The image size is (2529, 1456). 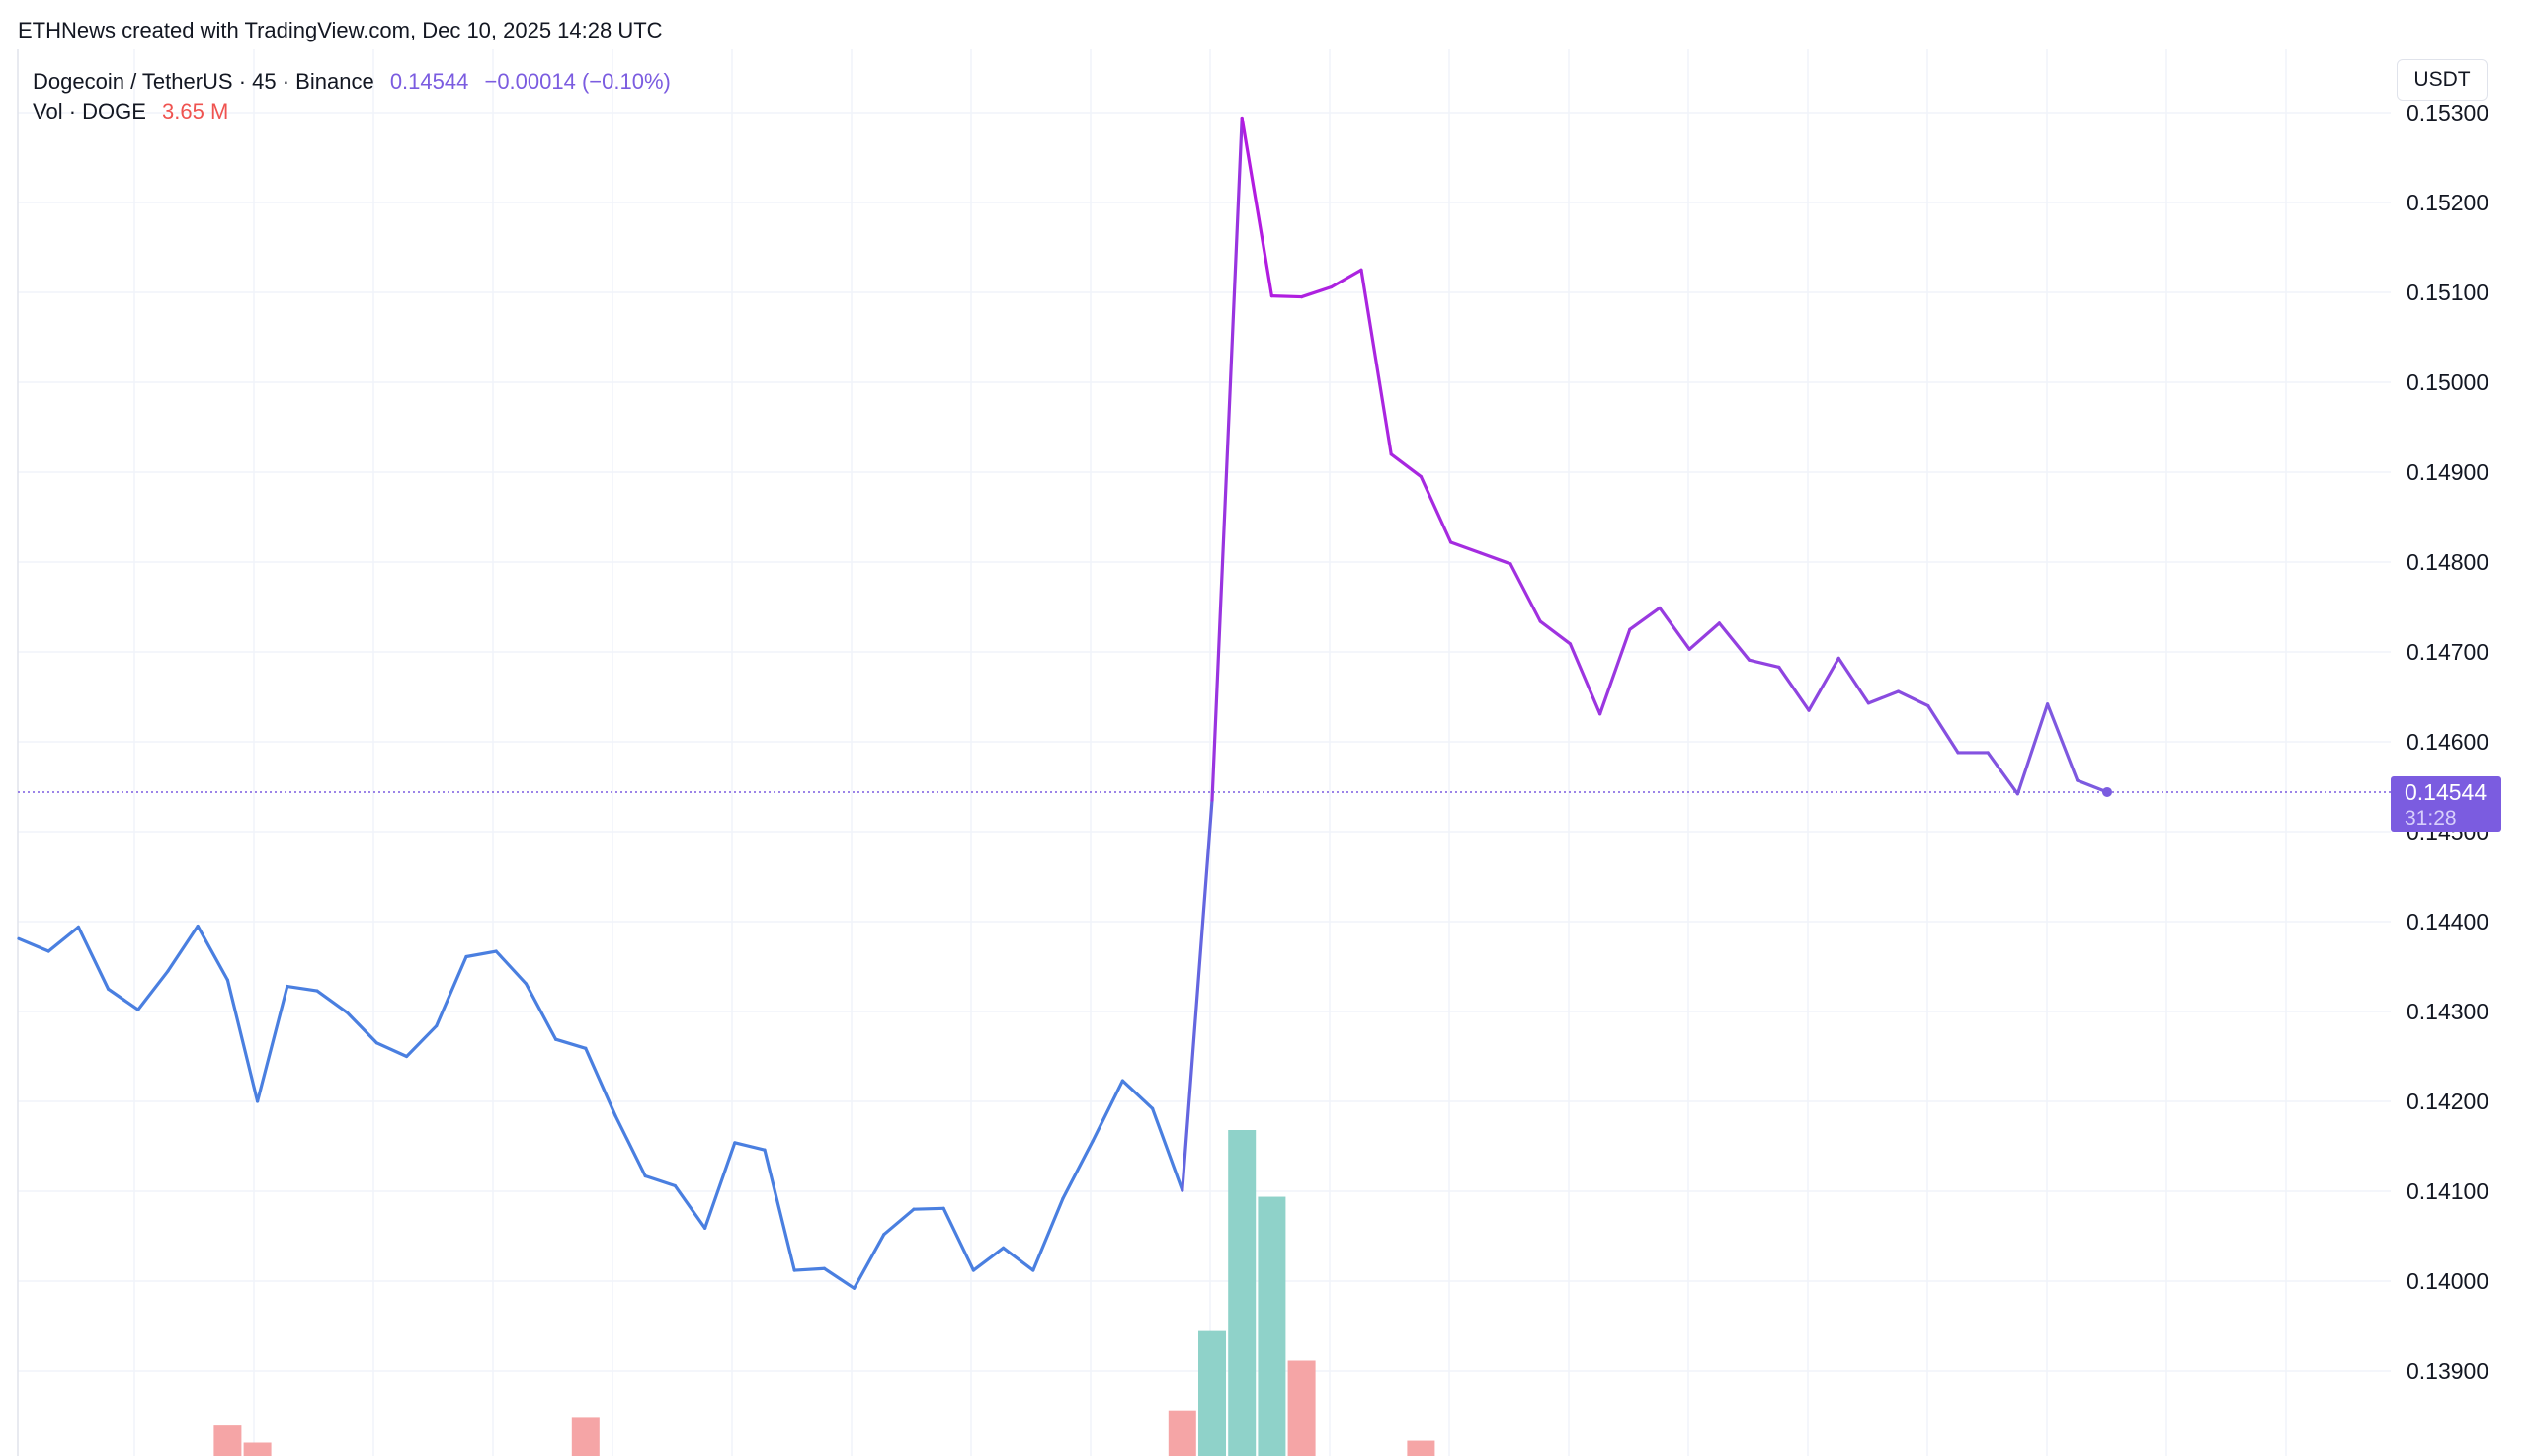 I want to click on price-tag-value: 0.14544, so click(x=2446, y=792).